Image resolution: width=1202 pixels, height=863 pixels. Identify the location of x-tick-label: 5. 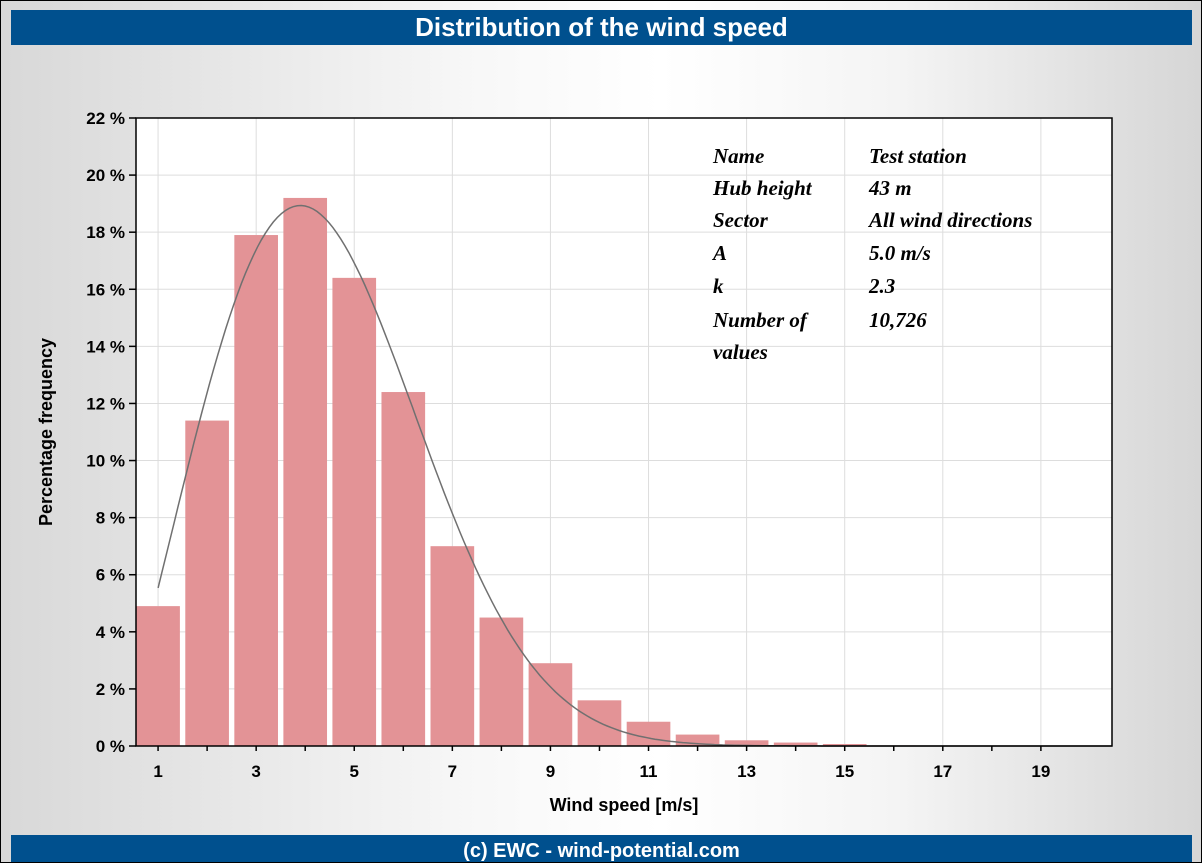
(354, 771).